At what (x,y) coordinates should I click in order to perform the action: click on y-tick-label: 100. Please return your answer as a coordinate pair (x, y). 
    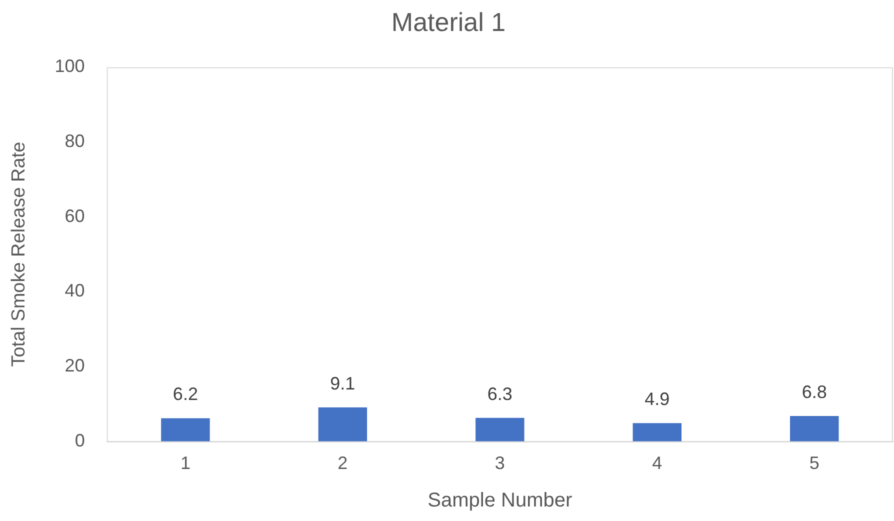
    Looking at the image, I should click on (69, 66).